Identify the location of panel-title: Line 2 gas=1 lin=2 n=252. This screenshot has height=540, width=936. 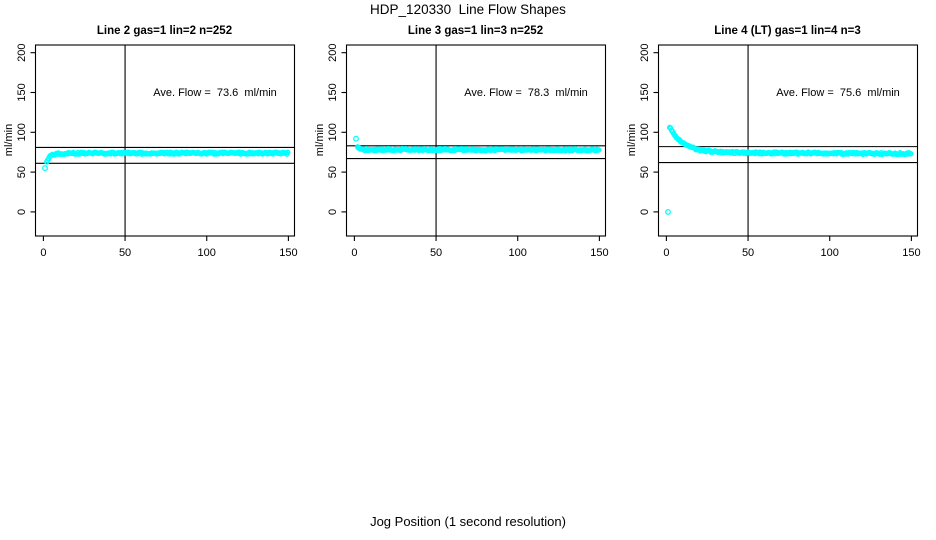
(164, 31).